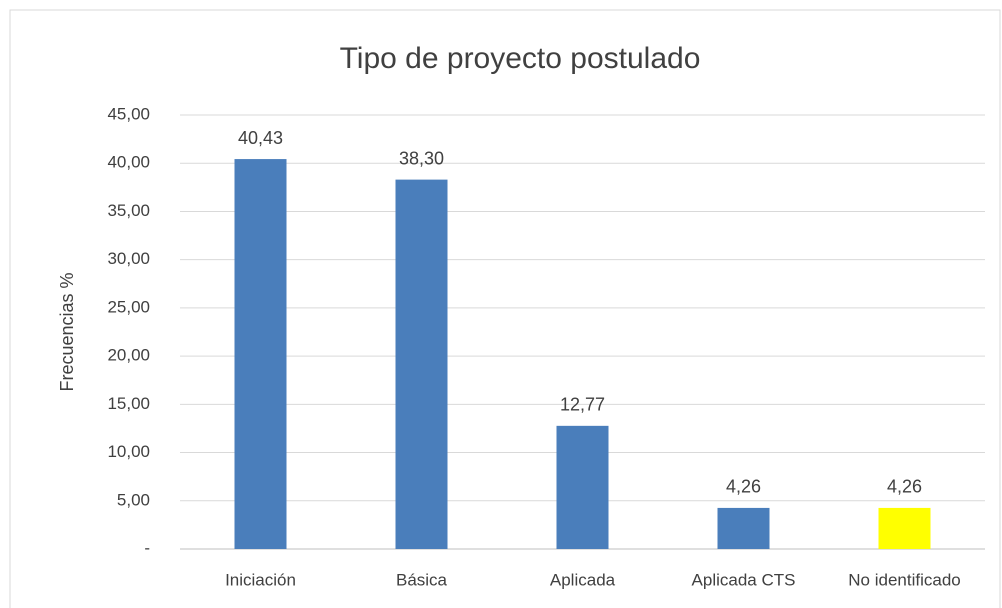  What do you see at coordinates (260, 579) in the screenshot?
I see `x-tick-label: Iniciación` at bounding box center [260, 579].